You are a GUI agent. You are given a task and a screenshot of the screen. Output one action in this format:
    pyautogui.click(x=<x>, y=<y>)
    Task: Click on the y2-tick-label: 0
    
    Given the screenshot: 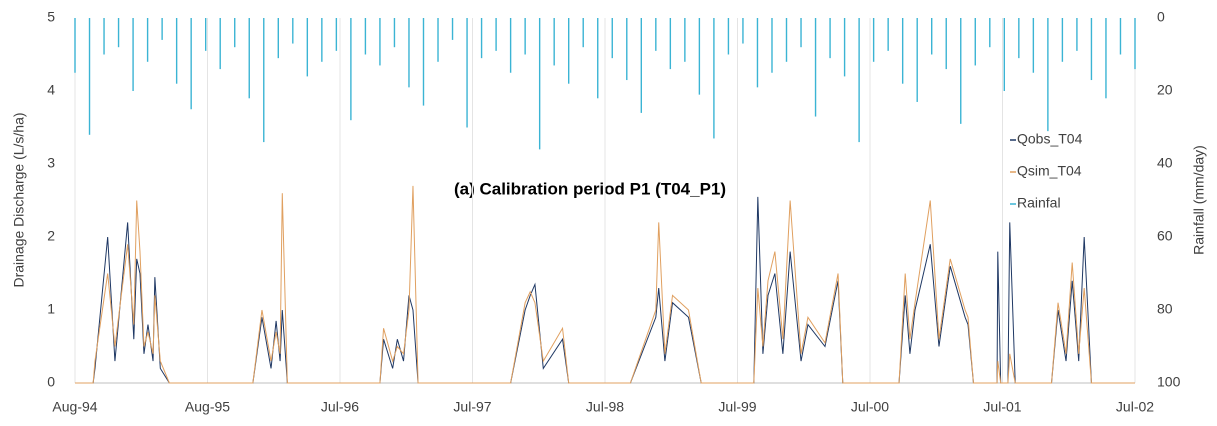 What is the action you would take?
    pyautogui.click(x=1161, y=17)
    